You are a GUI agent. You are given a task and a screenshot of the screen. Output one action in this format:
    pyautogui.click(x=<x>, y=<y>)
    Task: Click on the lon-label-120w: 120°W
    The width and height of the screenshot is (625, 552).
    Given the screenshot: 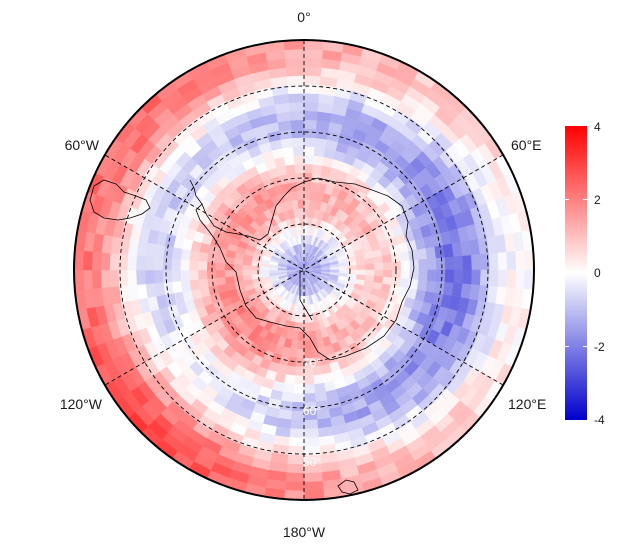 What is the action you would take?
    pyautogui.click(x=81, y=404)
    